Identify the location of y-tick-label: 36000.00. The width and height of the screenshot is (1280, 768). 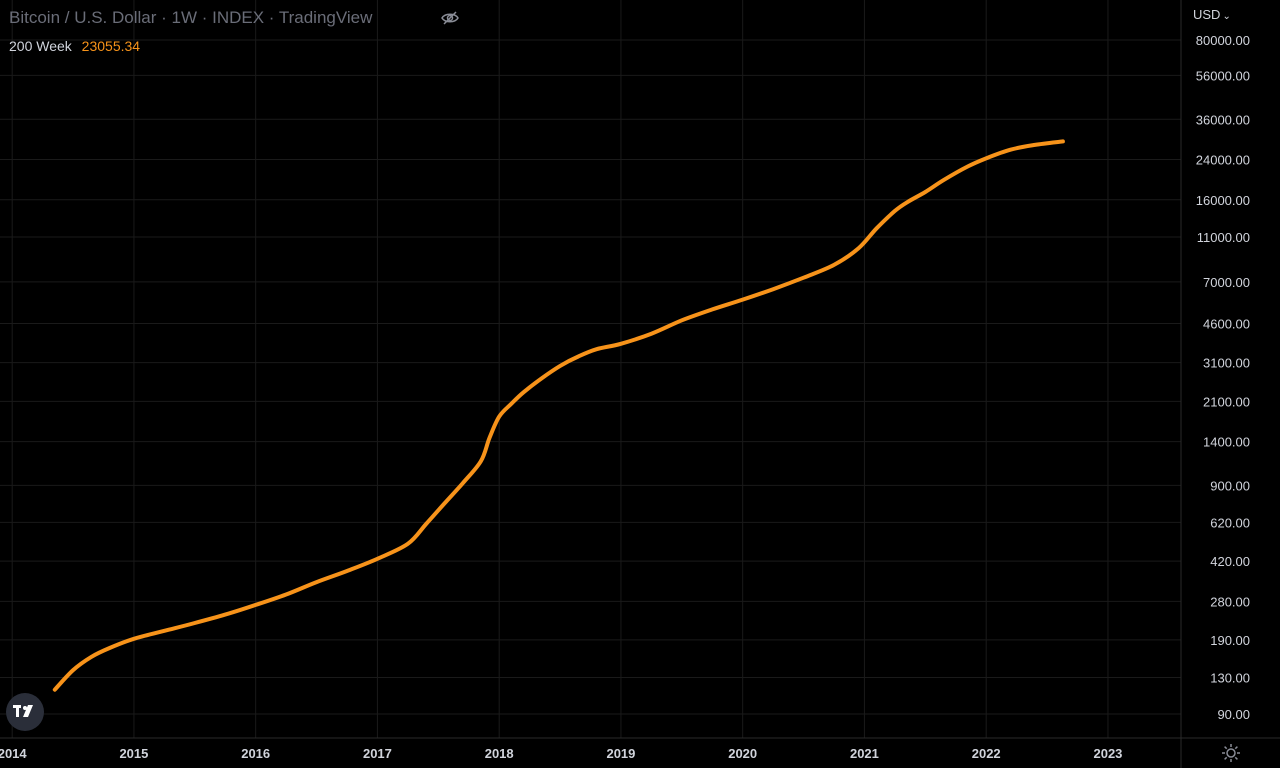
(1223, 119).